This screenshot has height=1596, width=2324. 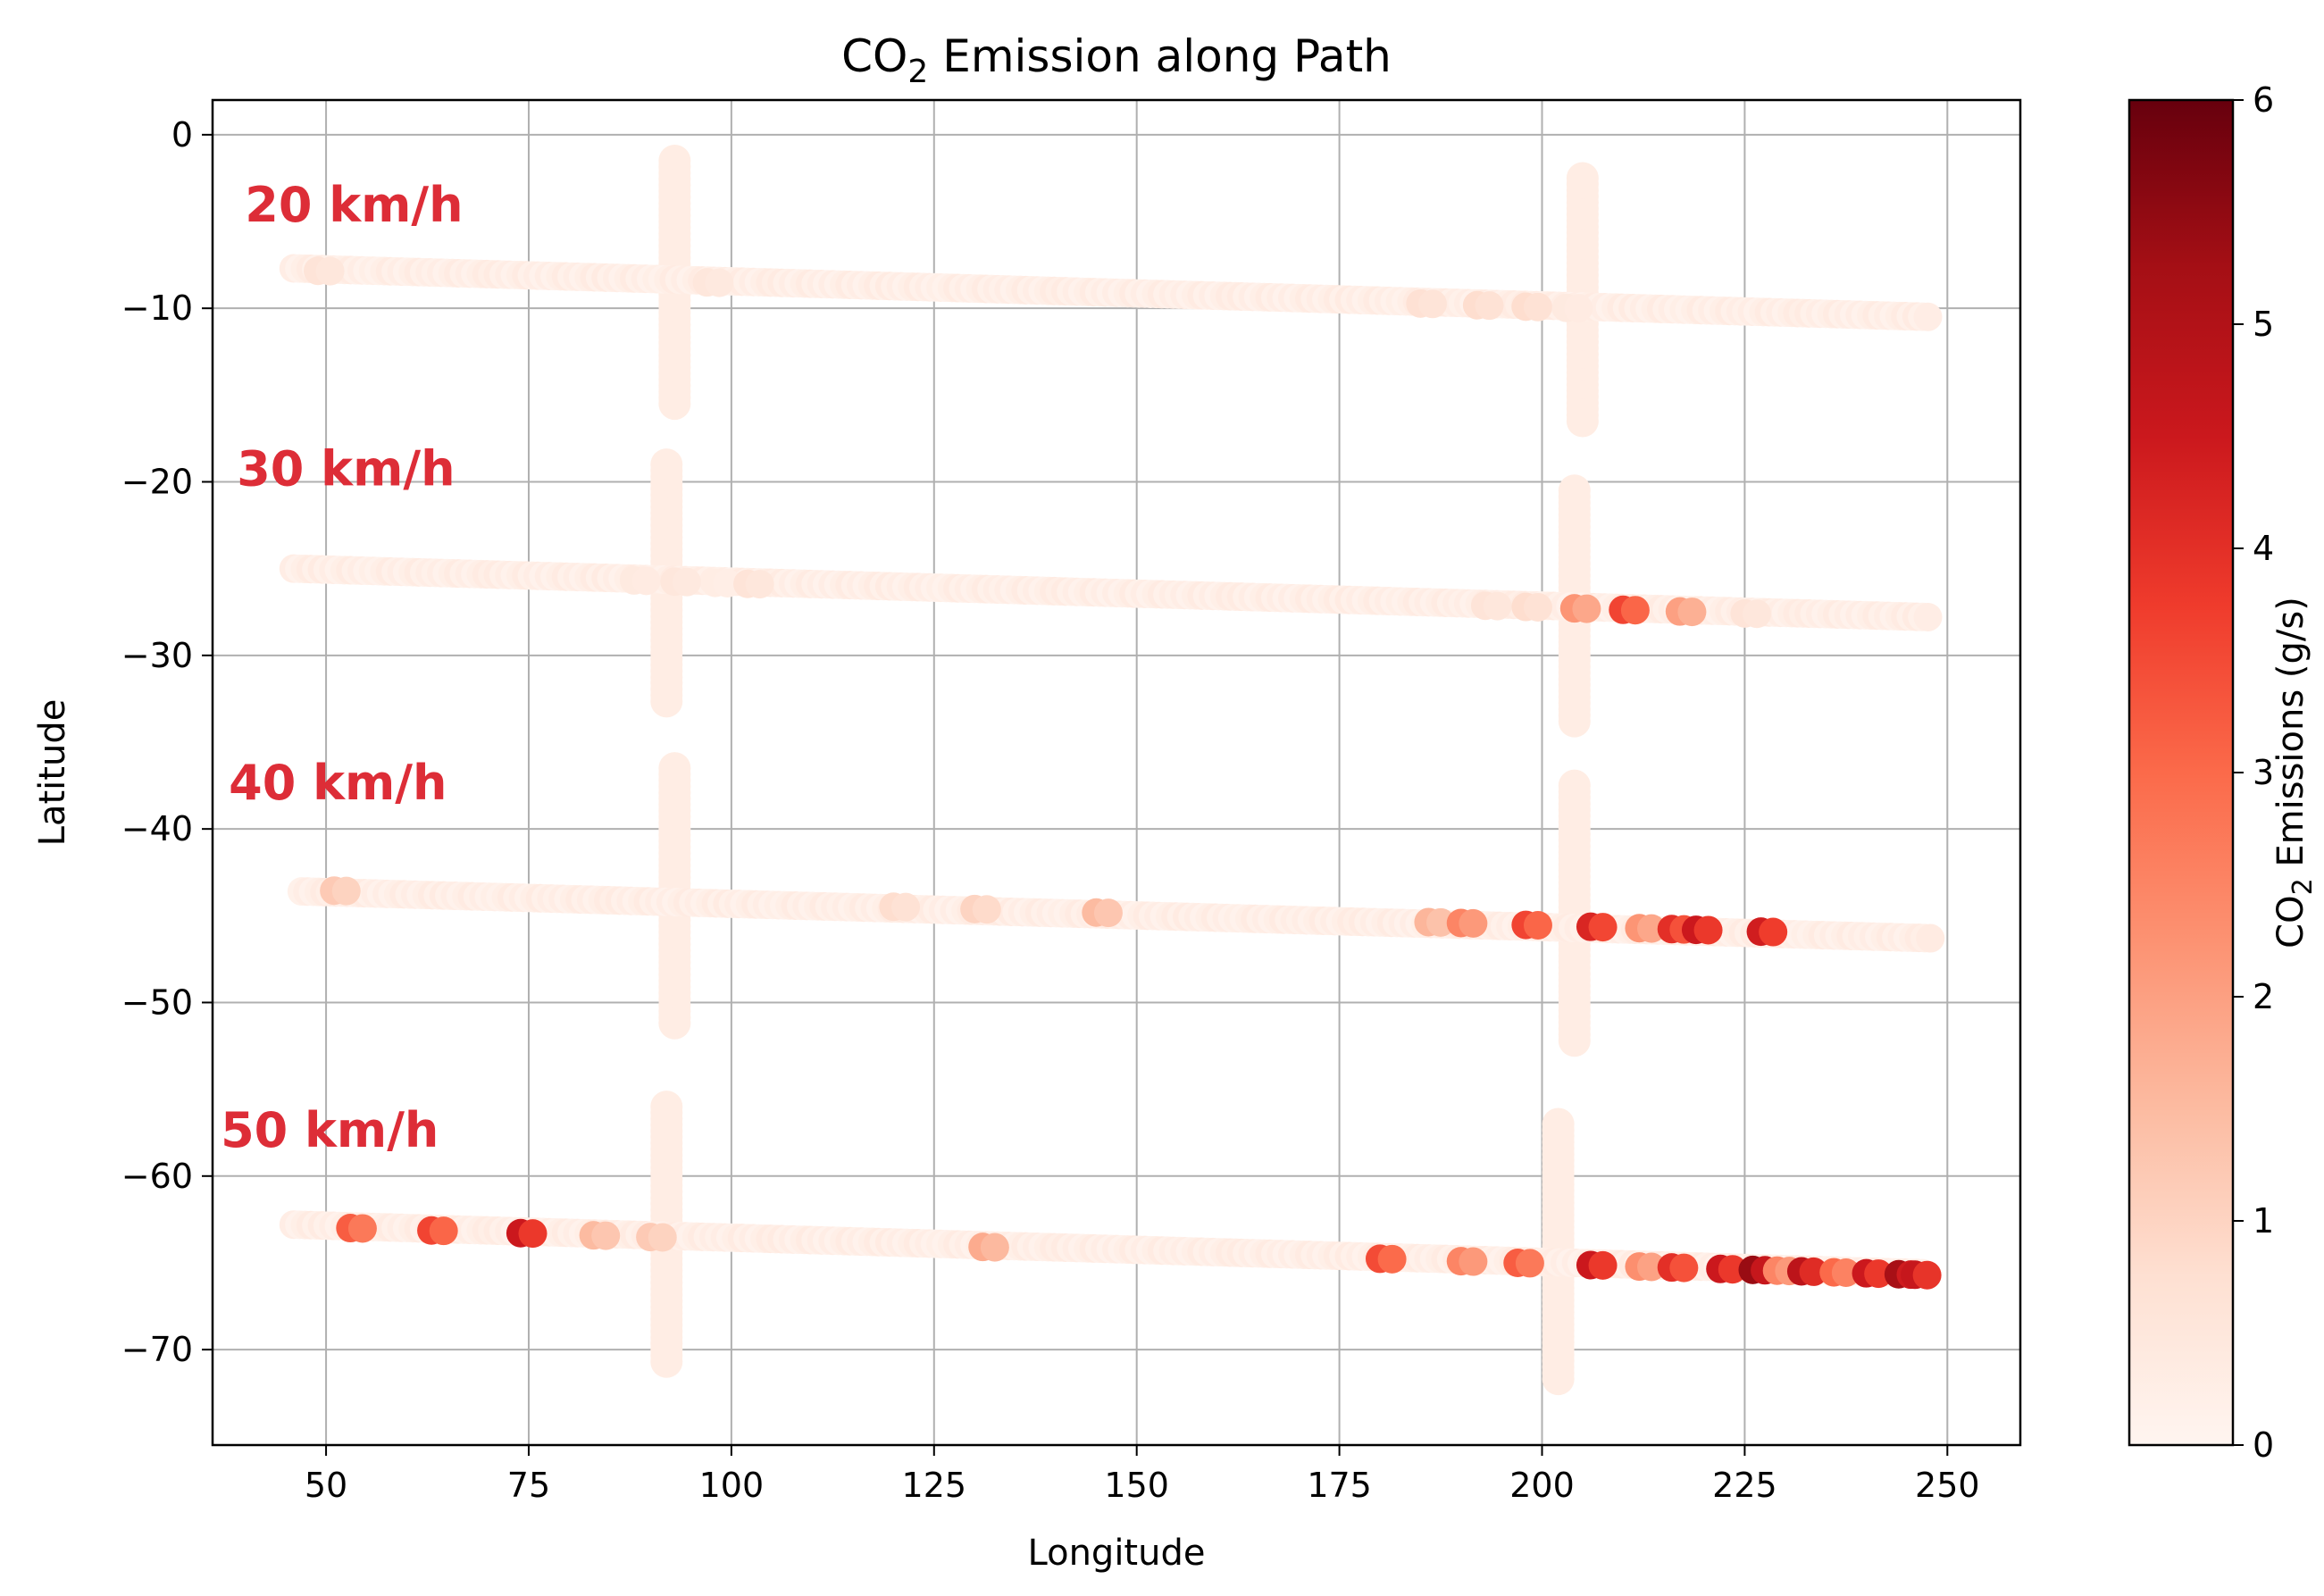 I want to click on y-tick-label: 0, so click(x=182, y=135).